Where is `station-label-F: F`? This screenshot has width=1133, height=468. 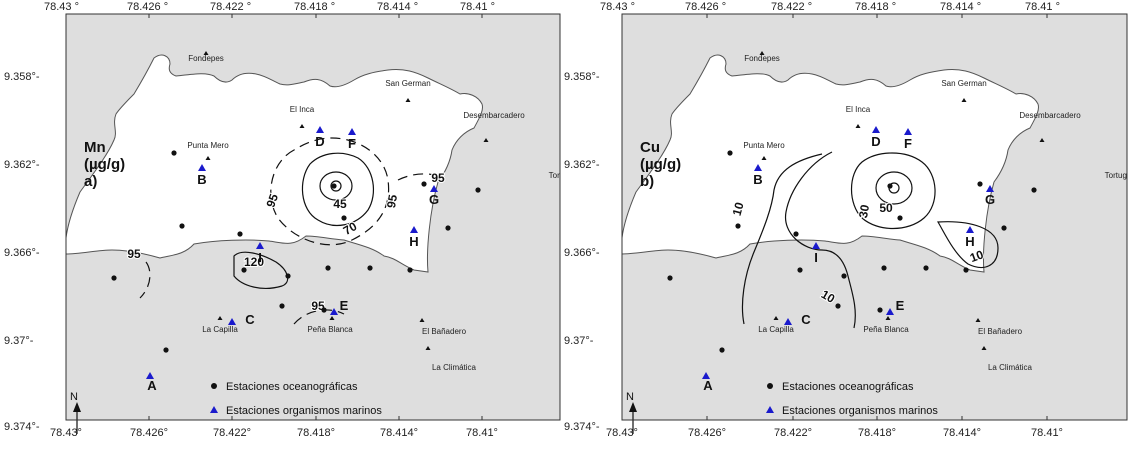
station-label-F: F is located at coordinates (908, 143).